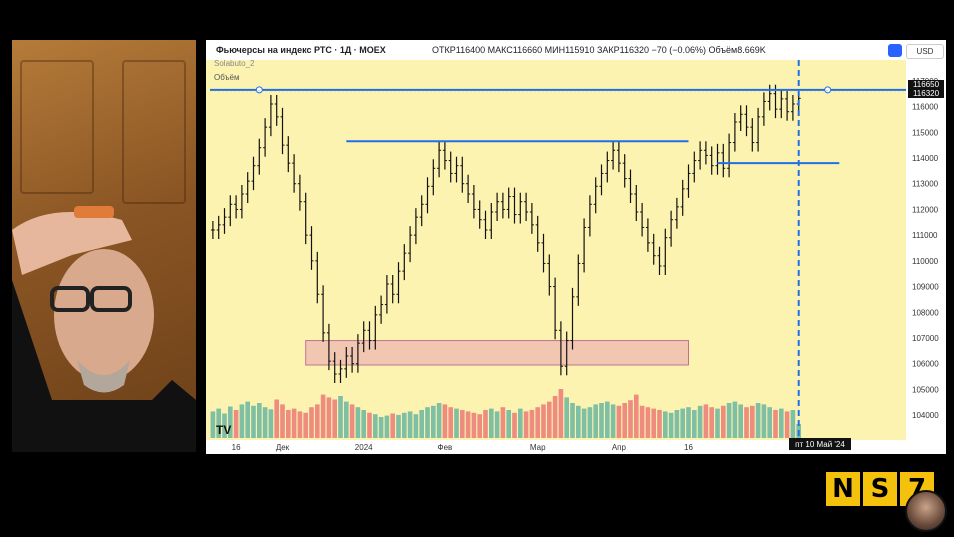  I want to click on webcam-panel, so click(104, 246).